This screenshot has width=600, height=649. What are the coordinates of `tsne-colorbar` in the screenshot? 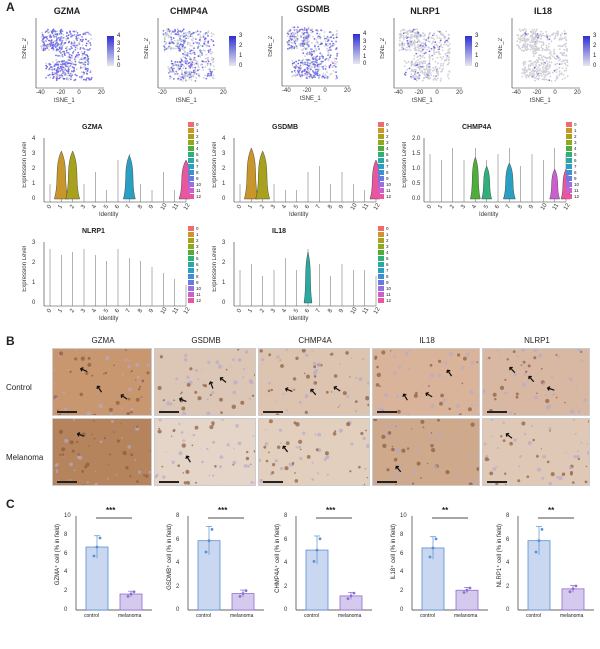 It's located at (586, 51).